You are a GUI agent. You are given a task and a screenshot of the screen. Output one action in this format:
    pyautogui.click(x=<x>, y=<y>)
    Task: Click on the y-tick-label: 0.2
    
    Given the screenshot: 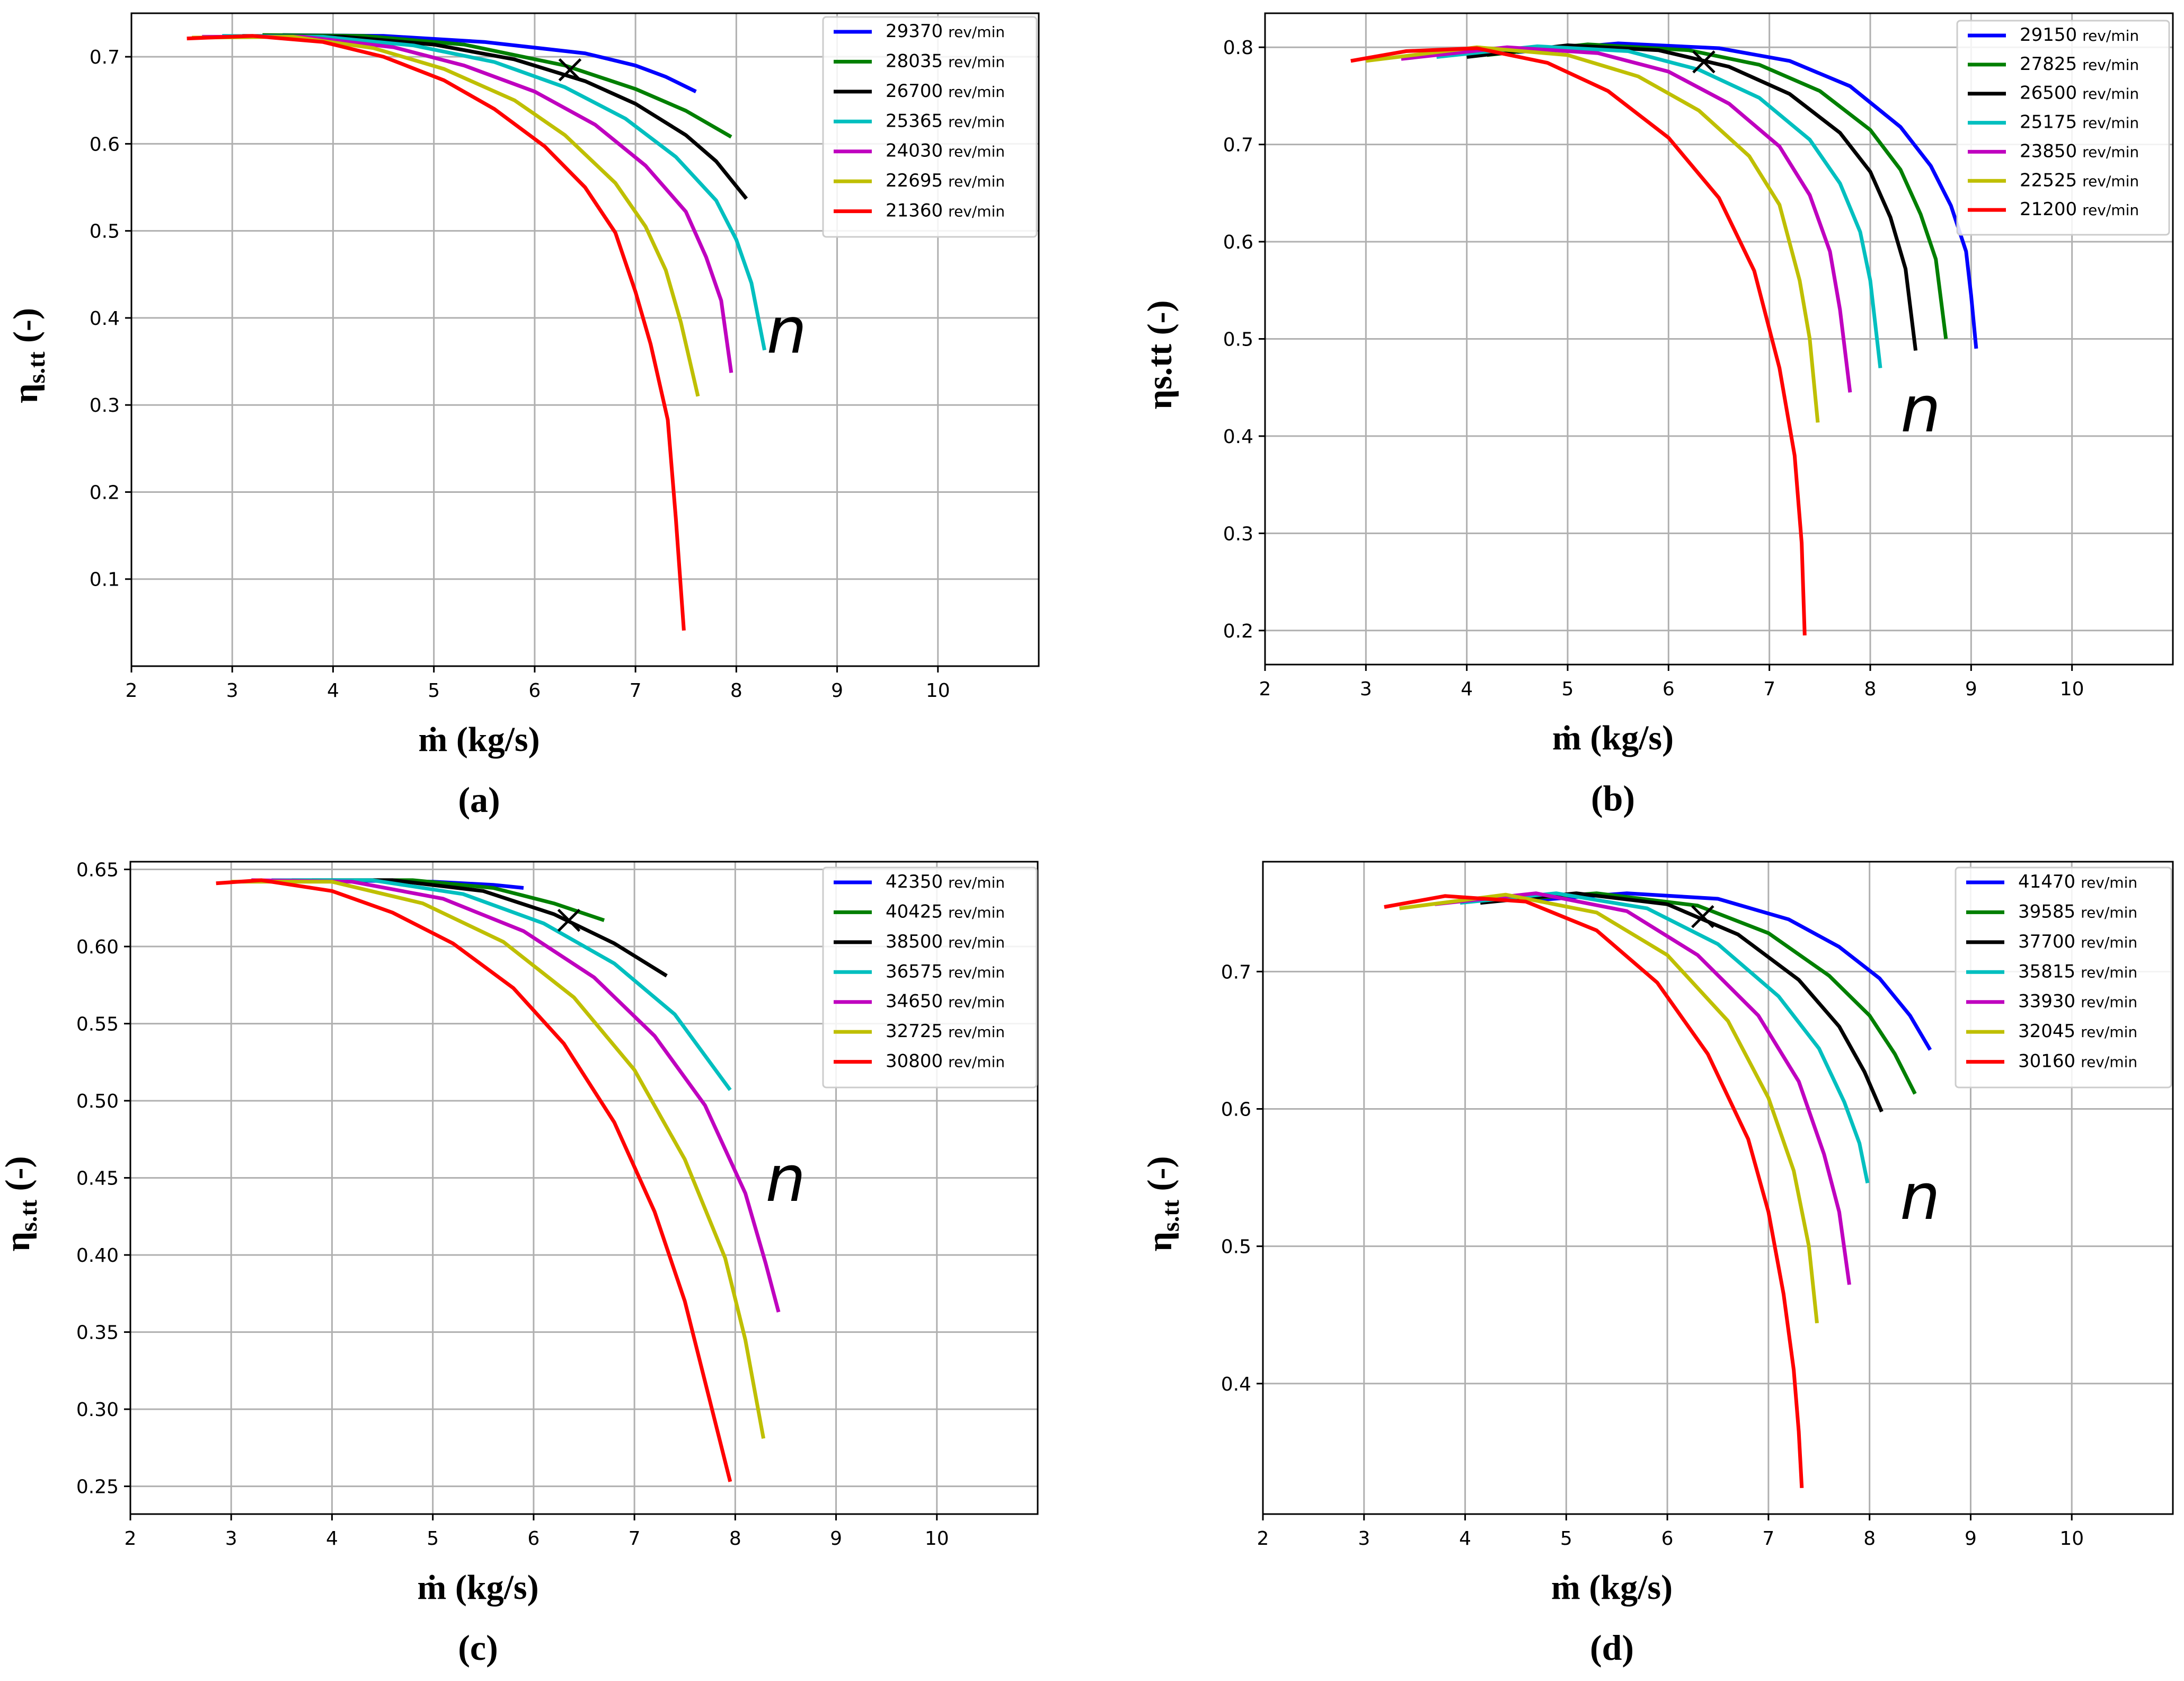 What is the action you would take?
    pyautogui.click(x=105, y=492)
    